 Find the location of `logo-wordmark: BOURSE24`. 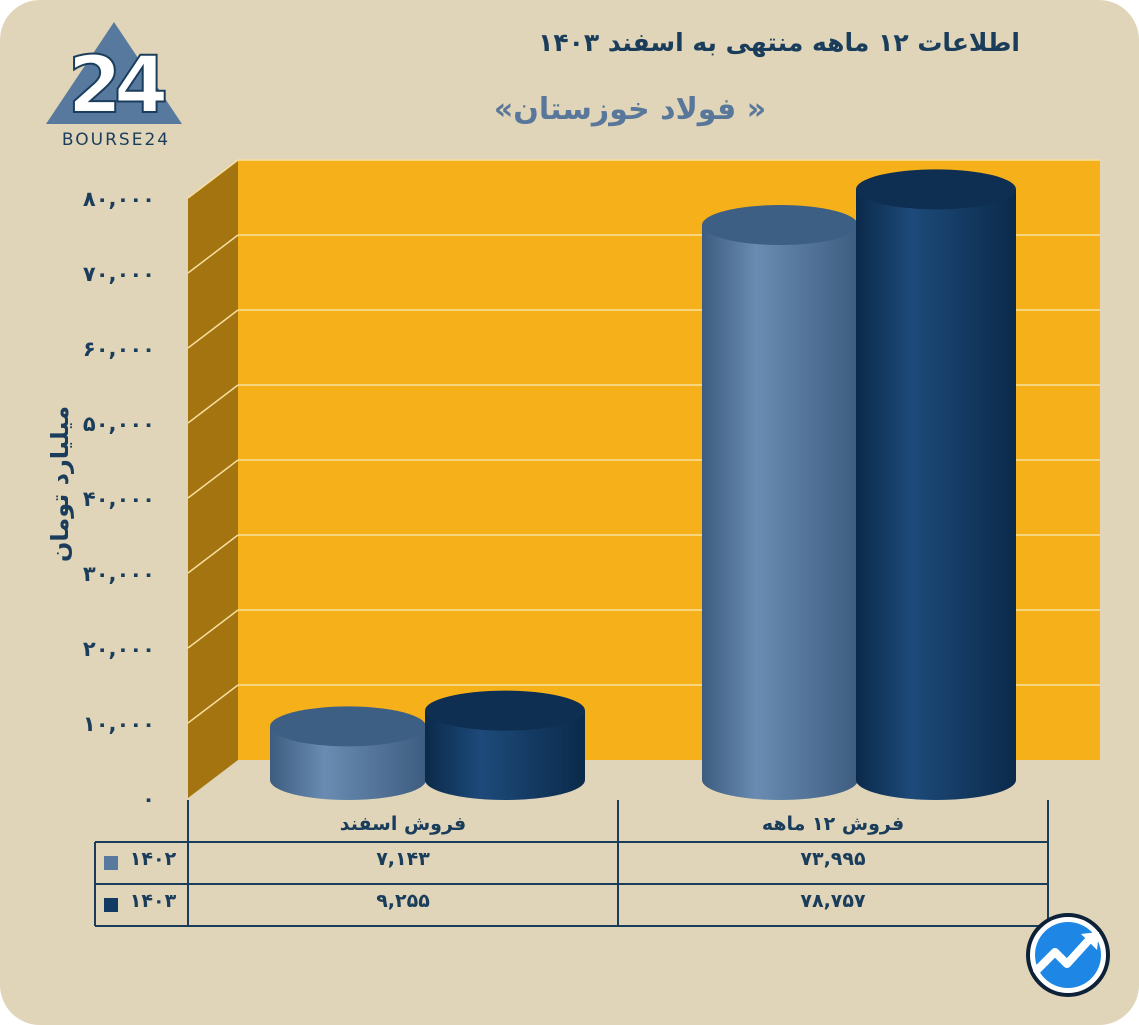

logo-wordmark: BOURSE24 is located at coordinates (116, 140).